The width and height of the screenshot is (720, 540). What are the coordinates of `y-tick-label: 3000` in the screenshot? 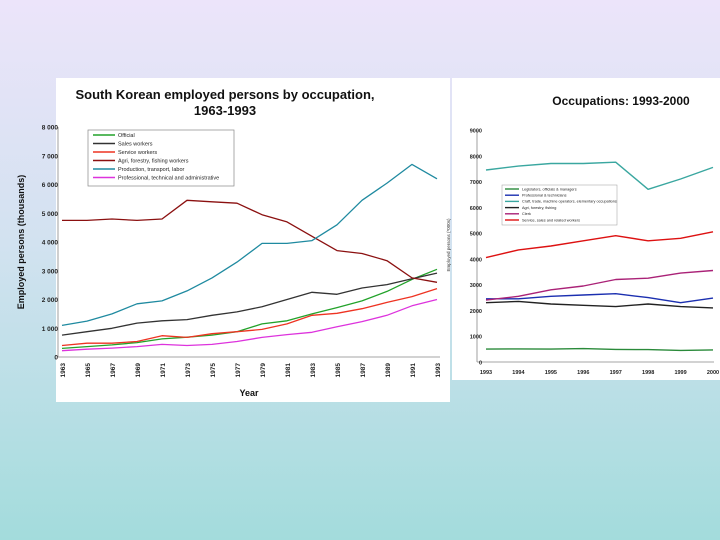 It's located at (476, 286).